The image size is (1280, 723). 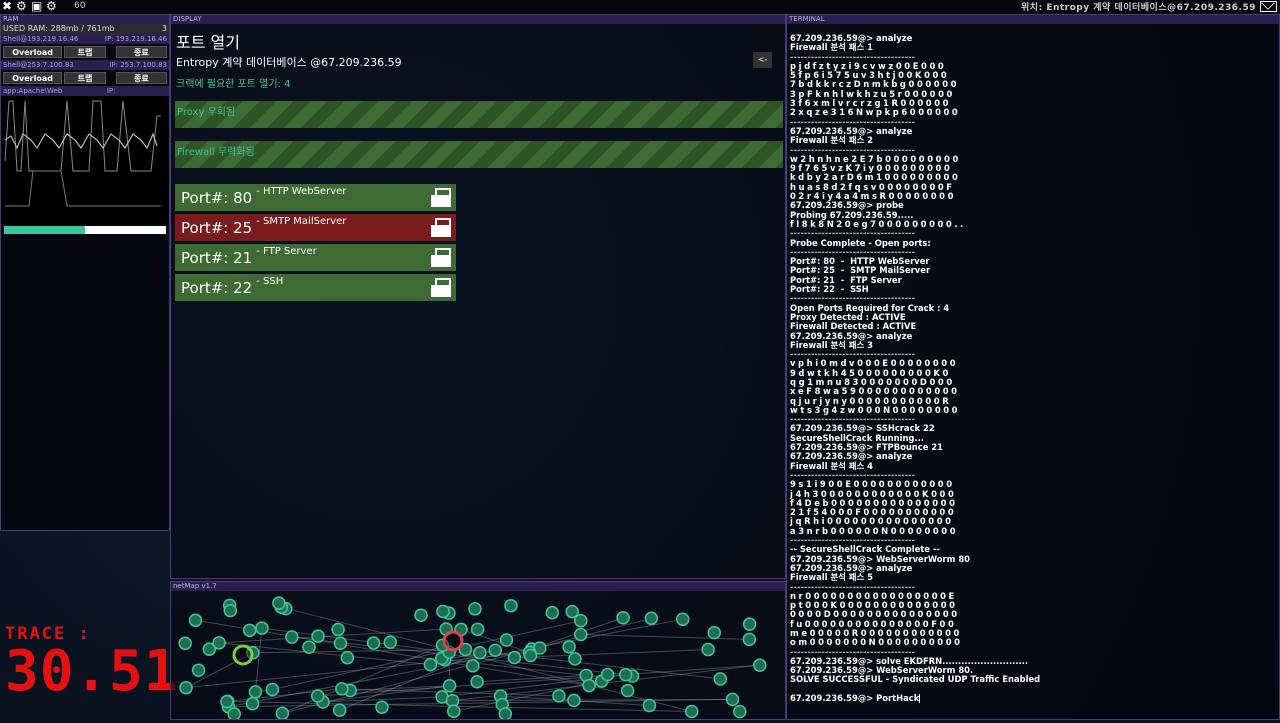 What do you see at coordinates (7, 6) in the screenshot?
I see `close-icon: ✖` at bounding box center [7, 6].